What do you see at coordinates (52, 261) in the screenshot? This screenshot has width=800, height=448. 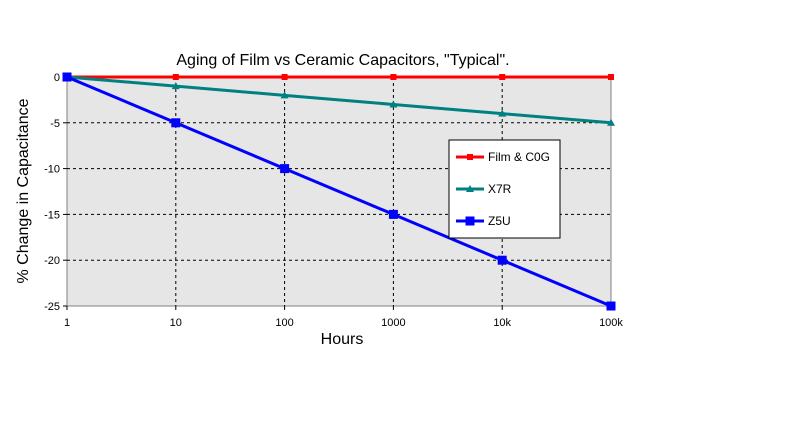 I see `y-tick-label: -20` at bounding box center [52, 261].